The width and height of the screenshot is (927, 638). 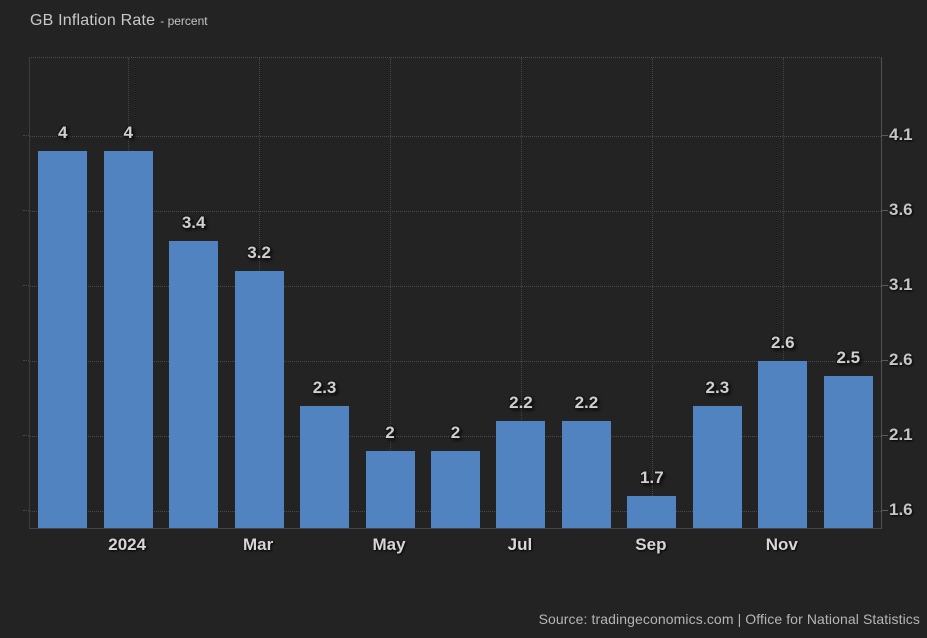 What do you see at coordinates (781, 544) in the screenshot?
I see `x-axis-label: Nov` at bounding box center [781, 544].